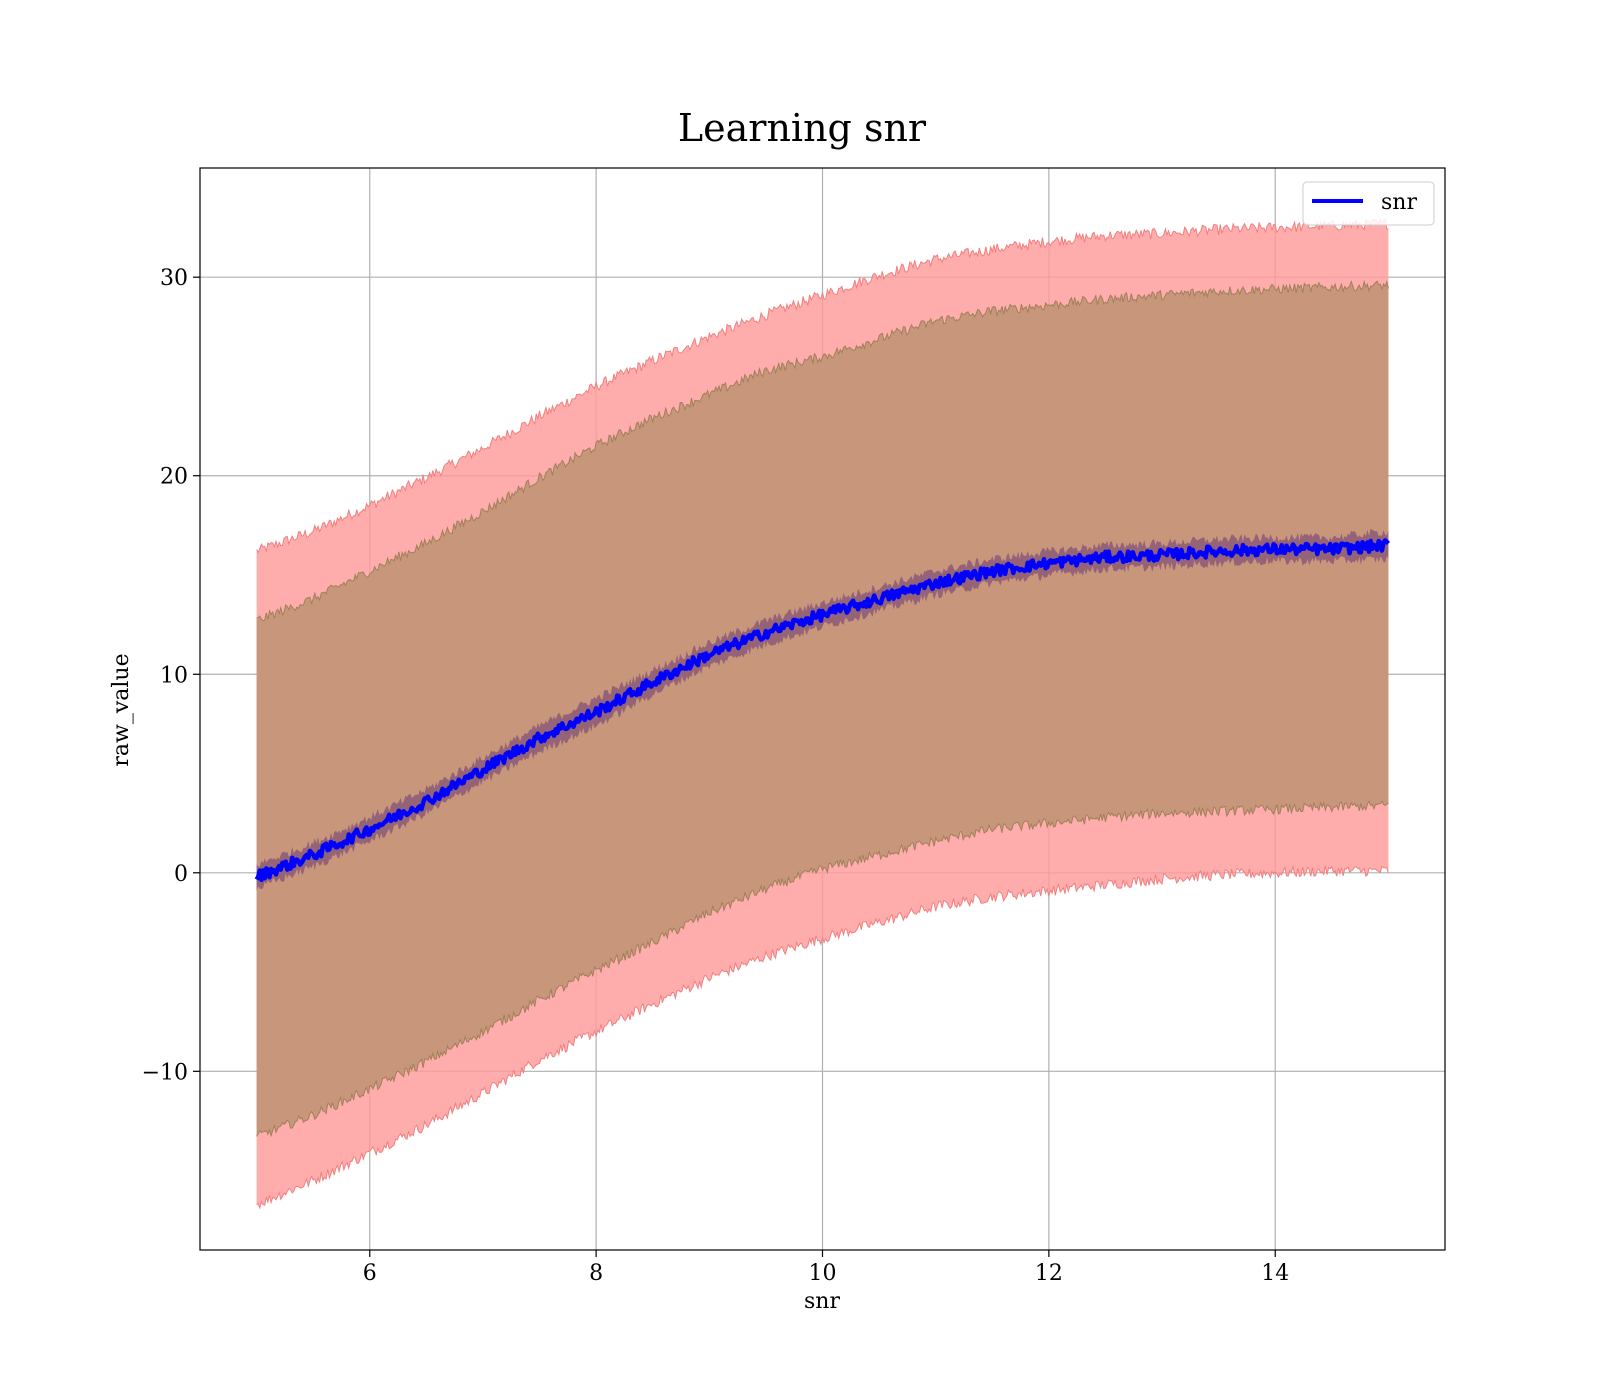 This screenshot has width=1600, height=1400. I want to click on x-axis-ticks: 6 8 10 12 14, so click(826, 1268).